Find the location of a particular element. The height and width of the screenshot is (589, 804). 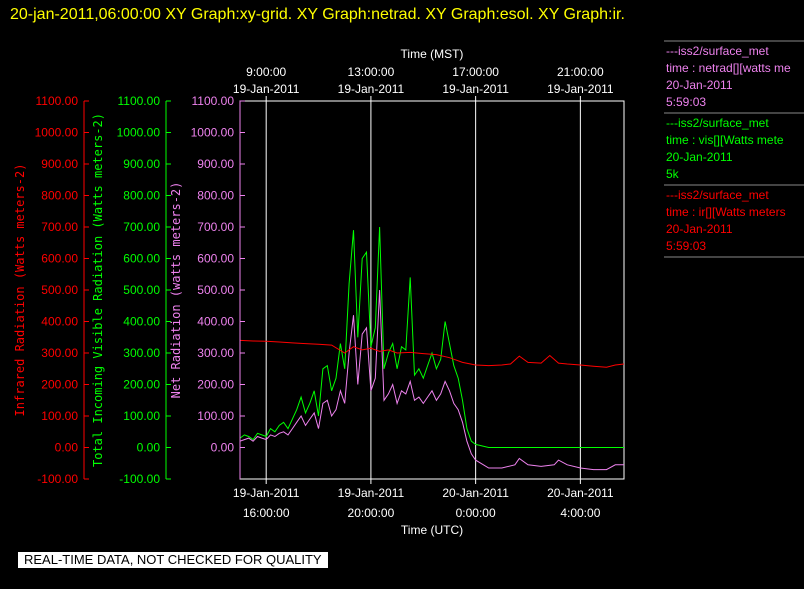

vis-tick-label: 200.00 is located at coordinates (141, 385).